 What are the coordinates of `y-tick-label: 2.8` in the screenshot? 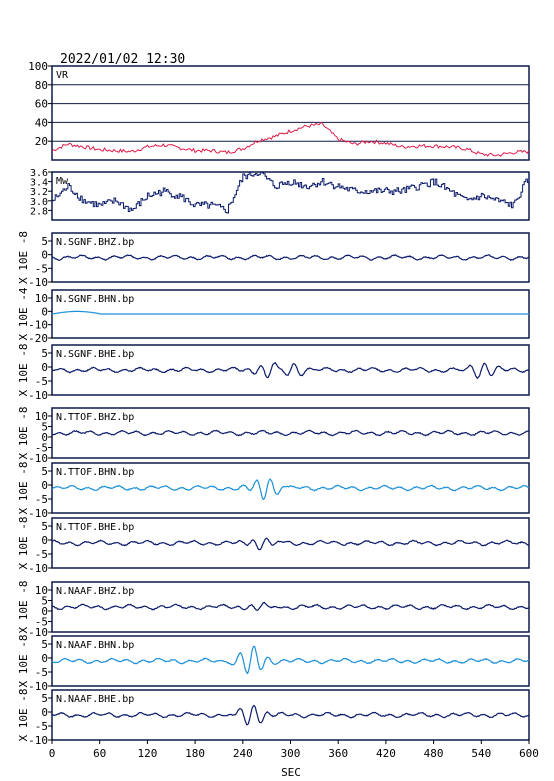 It's located at (39, 211).